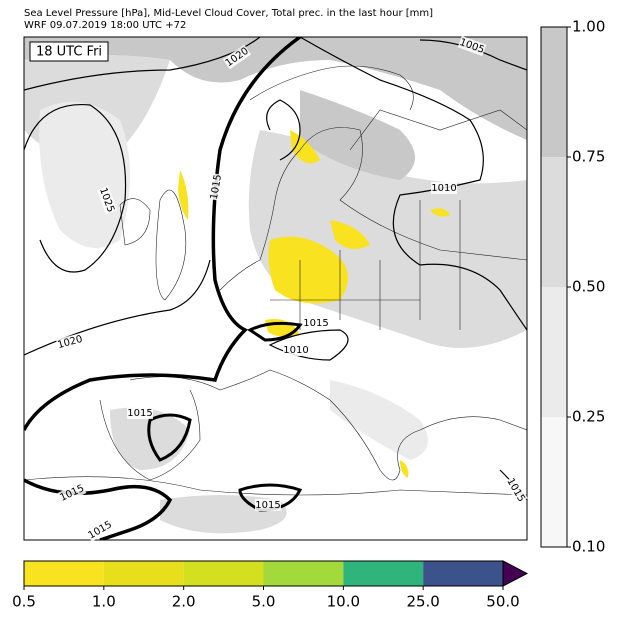  What do you see at coordinates (24, 602) in the screenshot?
I see `tick-label: 0.5` at bounding box center [24, 602].